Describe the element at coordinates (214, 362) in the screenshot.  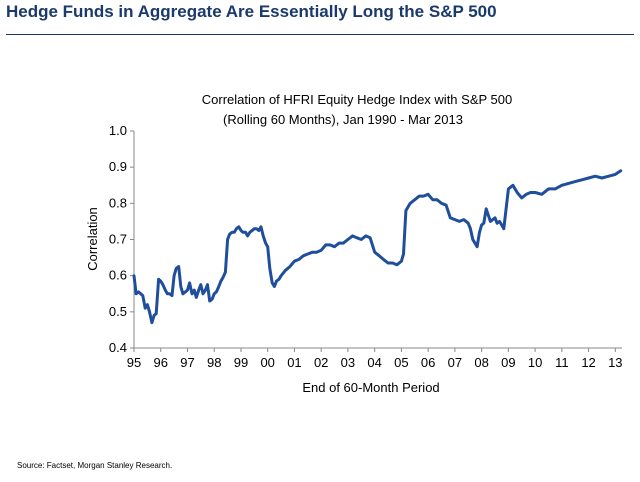
I see `x-tick-label: 98` at that location.